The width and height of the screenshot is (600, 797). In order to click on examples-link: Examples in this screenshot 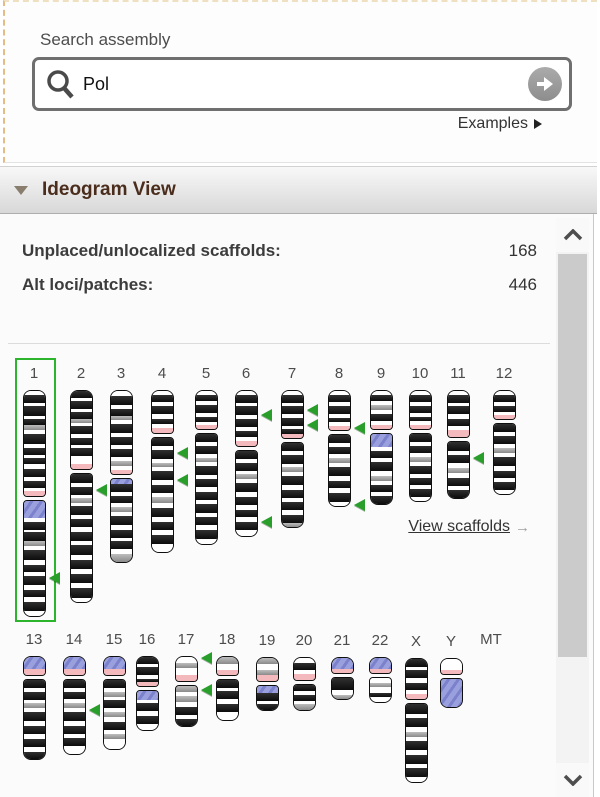, I will do `click(500, 124)`.